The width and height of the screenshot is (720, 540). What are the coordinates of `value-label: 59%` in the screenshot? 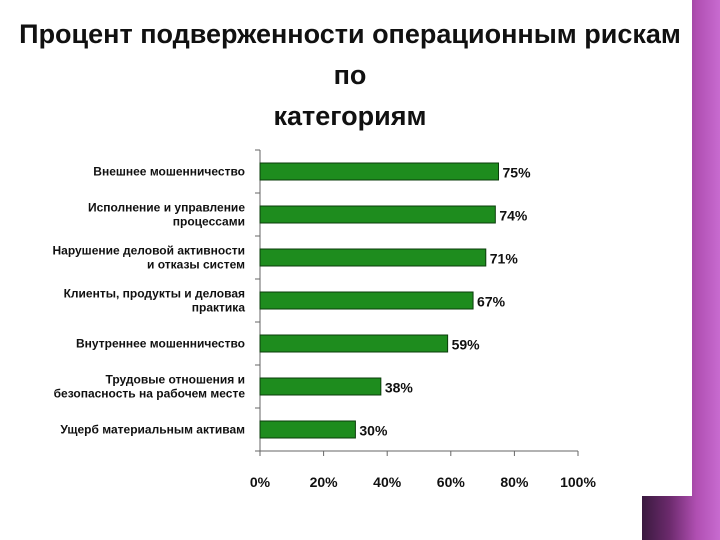 It's located at (466, 345).